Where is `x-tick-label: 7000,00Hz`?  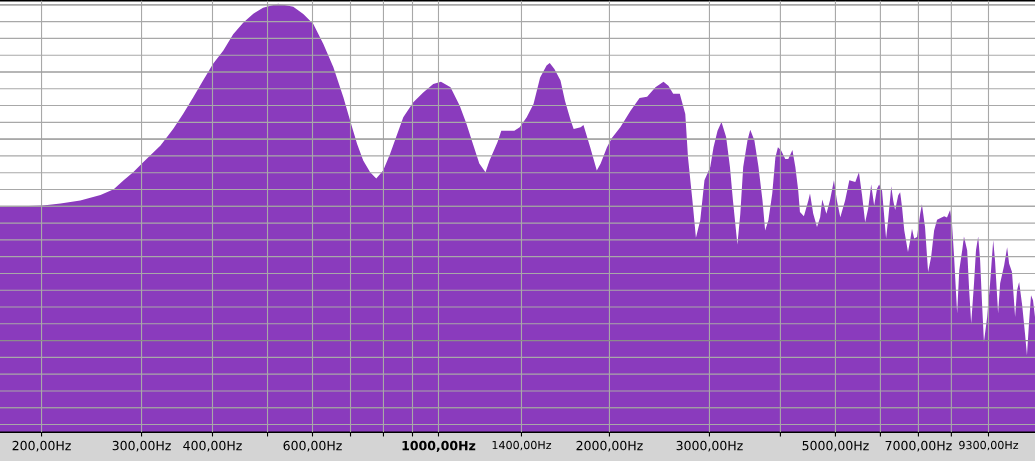 x-tick-label: 7000,00Hz is located at coordinates (918, 446).